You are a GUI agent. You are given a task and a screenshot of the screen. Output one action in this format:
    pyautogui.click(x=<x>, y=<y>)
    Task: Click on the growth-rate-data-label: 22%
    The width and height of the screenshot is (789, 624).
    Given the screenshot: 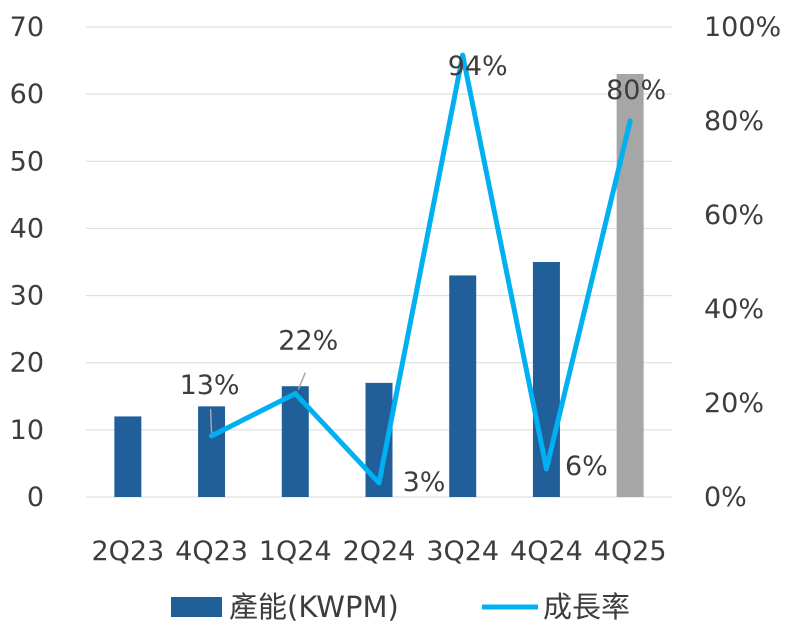 What is the action you would take?
    pyautogui.click(x=308, y=341)
    